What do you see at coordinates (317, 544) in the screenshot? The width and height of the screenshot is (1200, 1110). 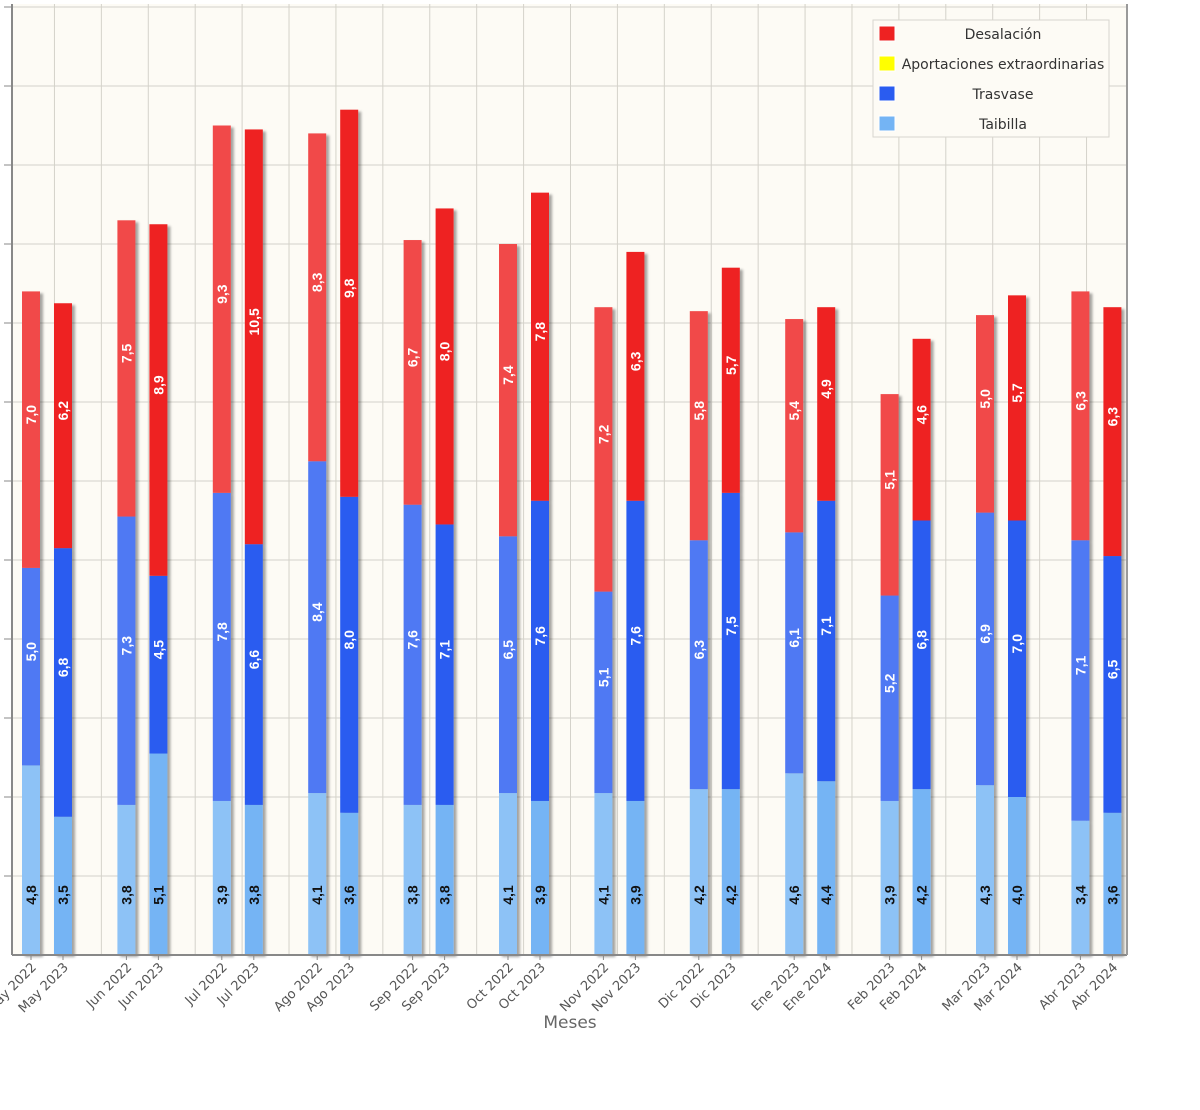 I see `bar-stack-ago-2022` at bounding box center [317, 544].